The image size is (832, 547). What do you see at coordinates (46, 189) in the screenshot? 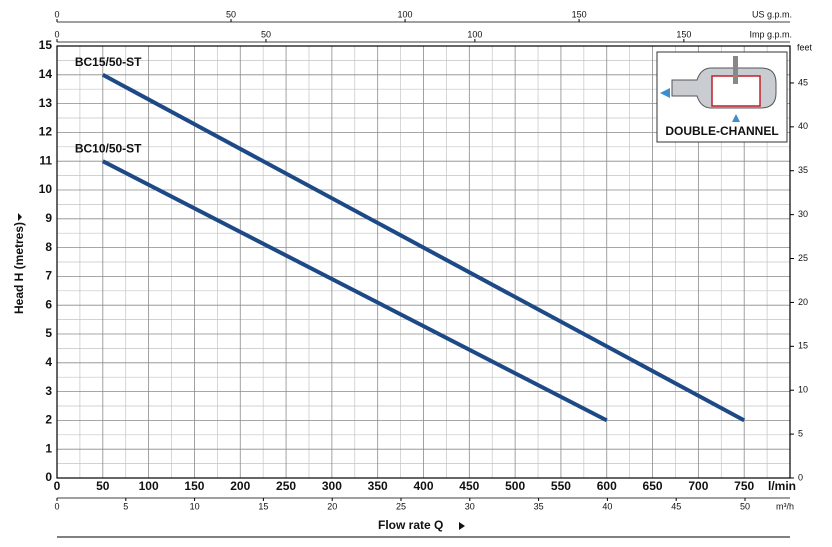
I see `y-tick-label: 10` at bounding box center [46, 189].